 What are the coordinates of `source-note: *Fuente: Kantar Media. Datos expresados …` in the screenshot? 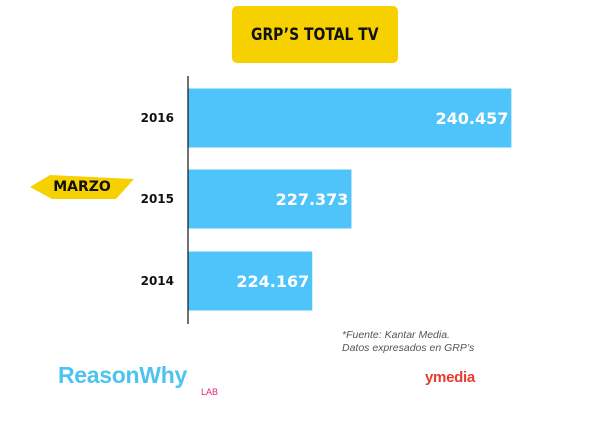 It's located at (408, 342).